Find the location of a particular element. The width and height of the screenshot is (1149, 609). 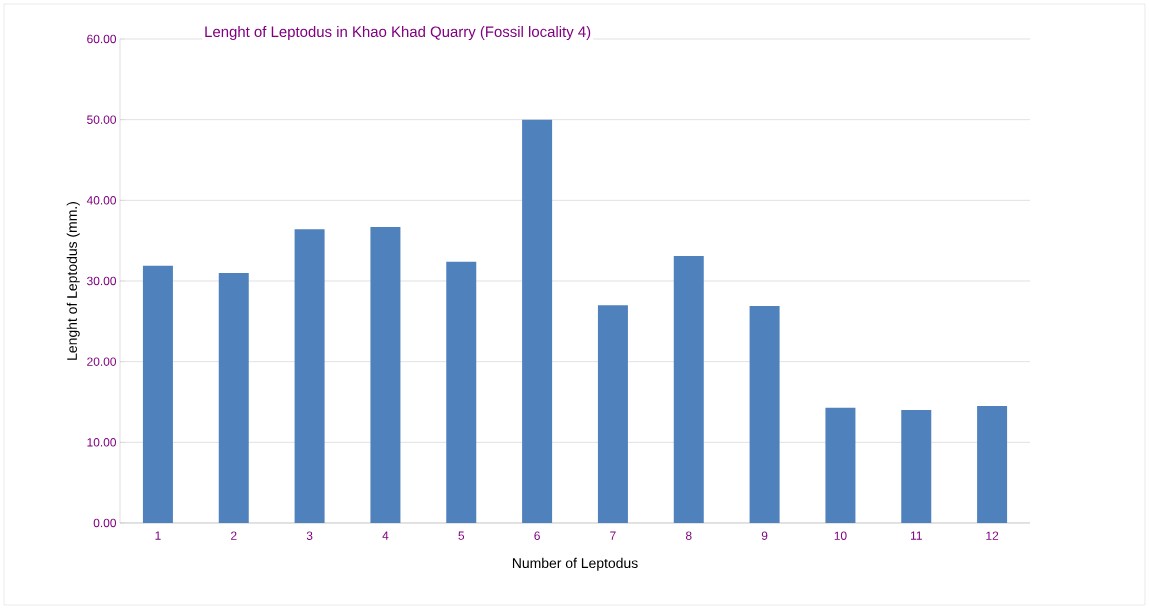

y-tick-label: 20.00 is located at coordinates (102, 361).